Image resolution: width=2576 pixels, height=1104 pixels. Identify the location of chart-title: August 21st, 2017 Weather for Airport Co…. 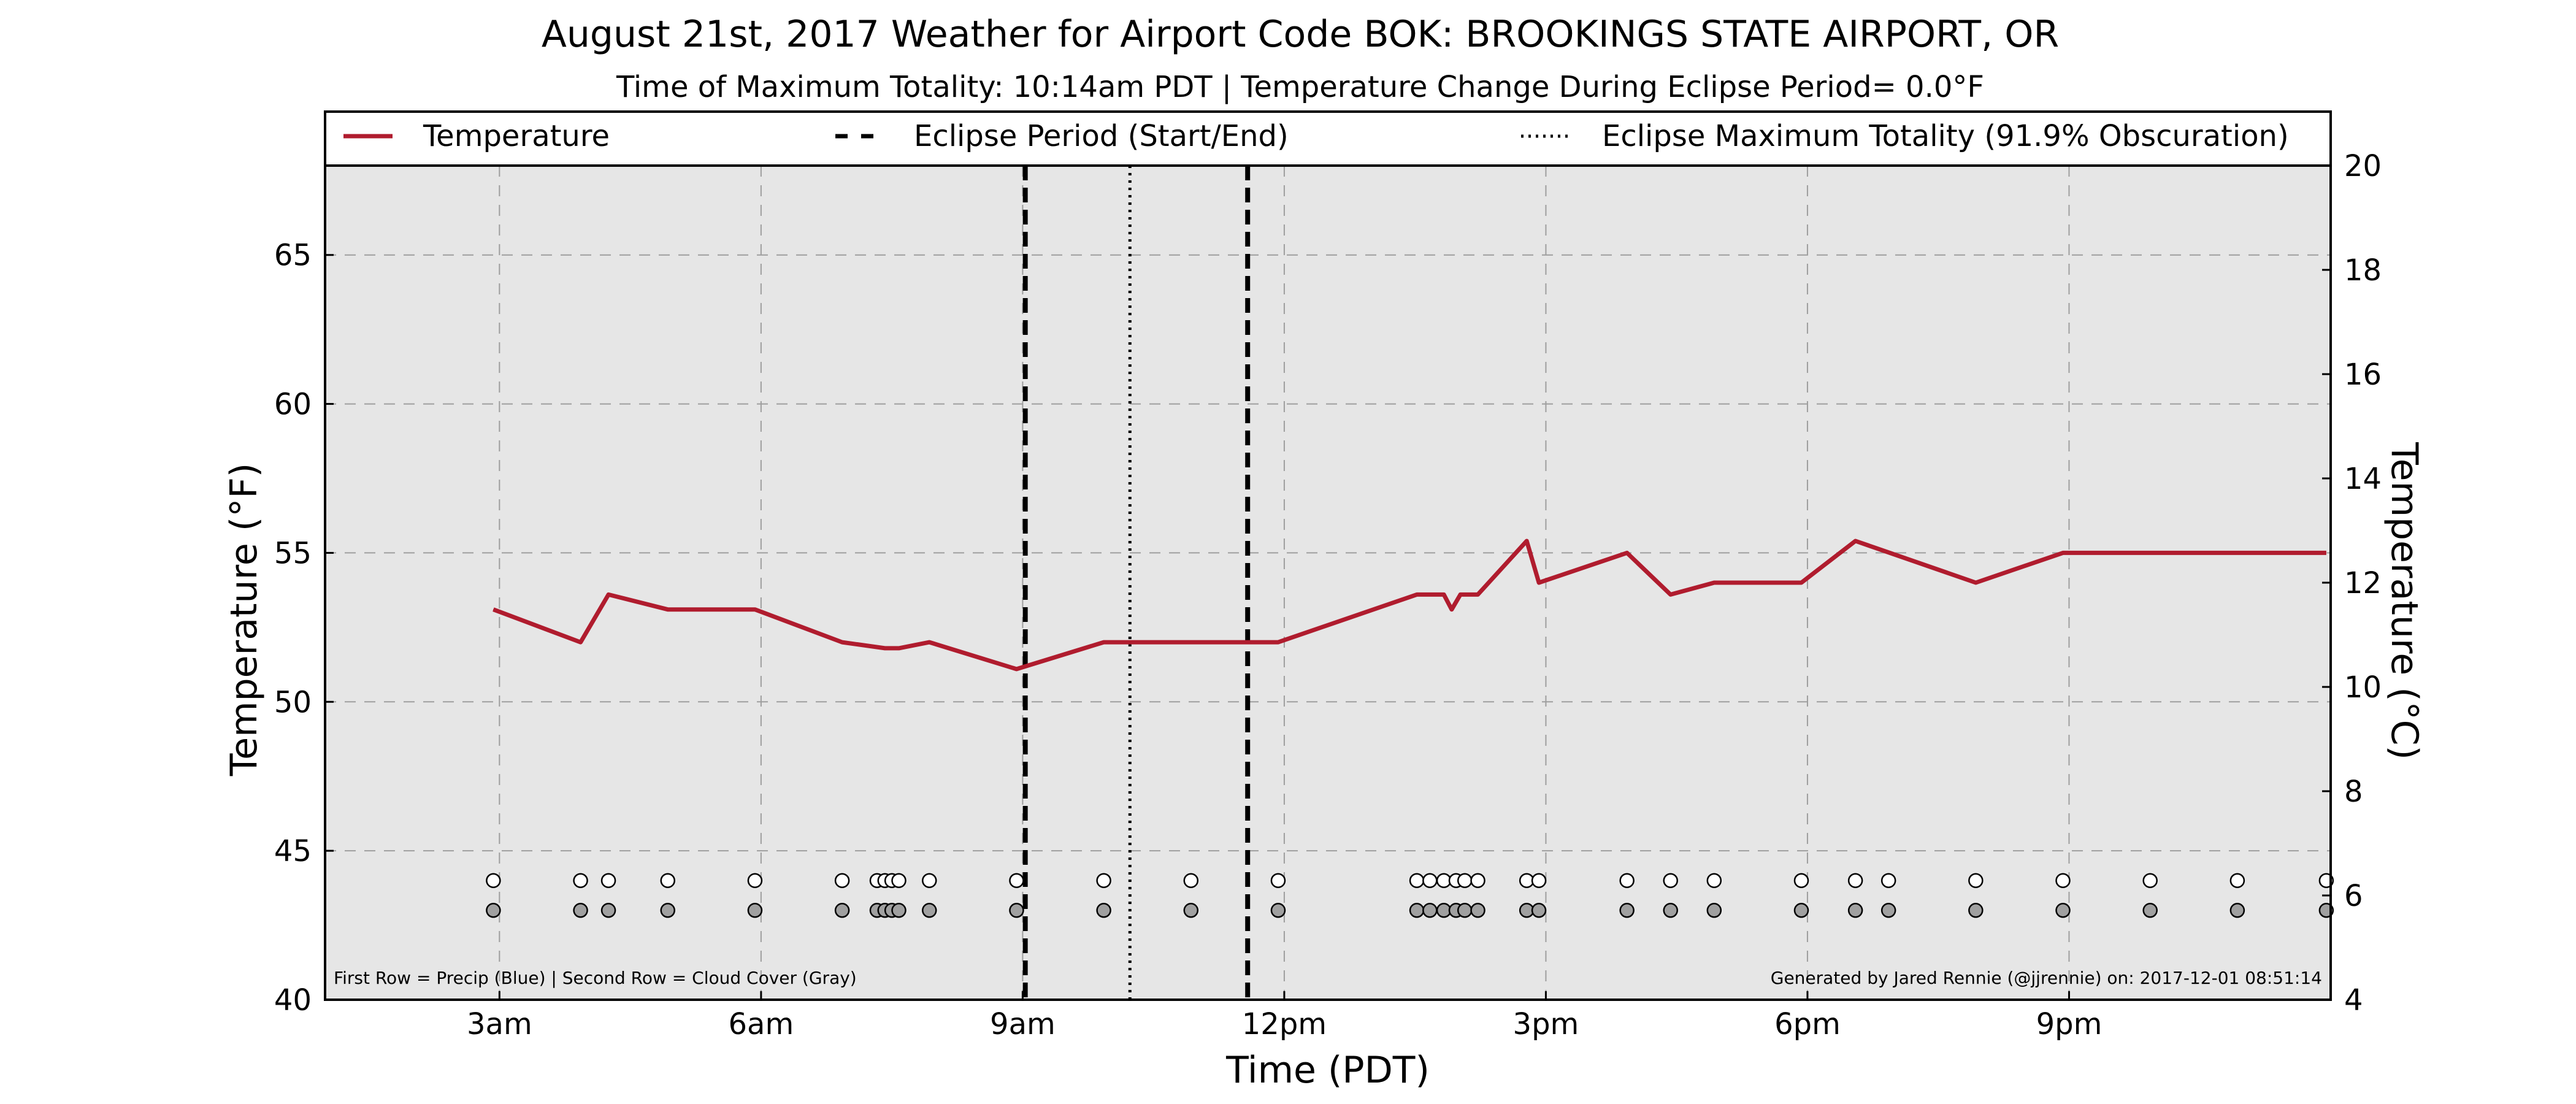
(1300, 34).